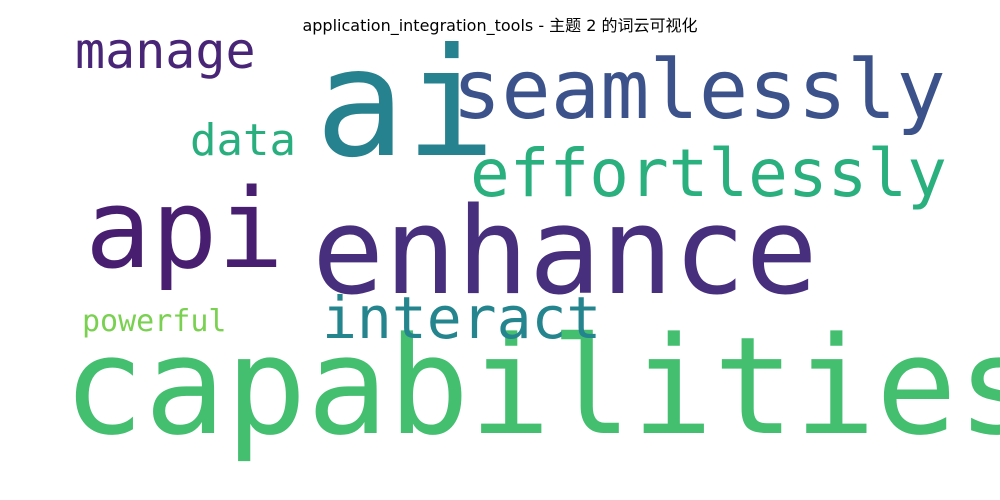 This screenshot has width=1000, height=500. Describe the element at coordinates (184, 229) in the screenshot. I see `word-api: api` at that location.